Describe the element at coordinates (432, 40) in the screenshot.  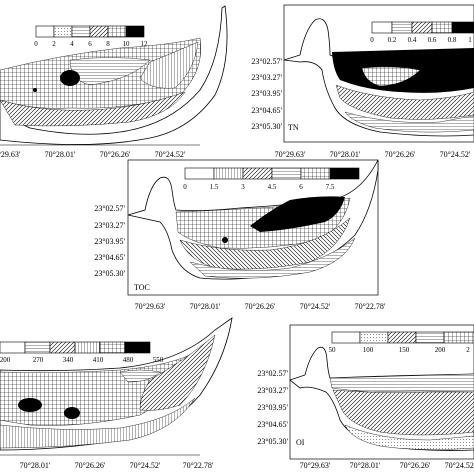
I see `legend-label: 0.6` at that location.